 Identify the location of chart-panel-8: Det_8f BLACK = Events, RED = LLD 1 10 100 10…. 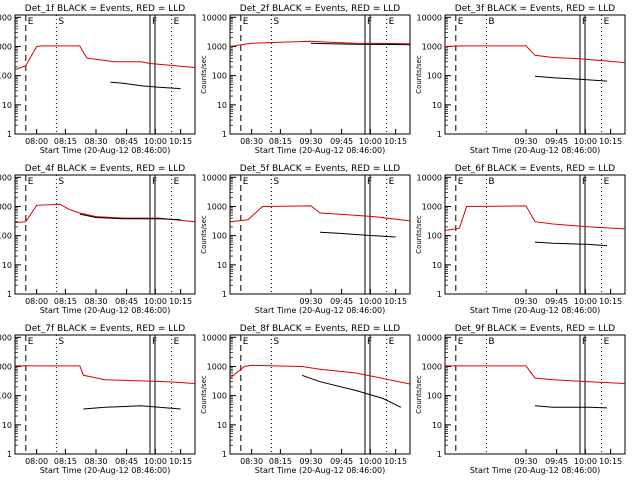
(305, 399).